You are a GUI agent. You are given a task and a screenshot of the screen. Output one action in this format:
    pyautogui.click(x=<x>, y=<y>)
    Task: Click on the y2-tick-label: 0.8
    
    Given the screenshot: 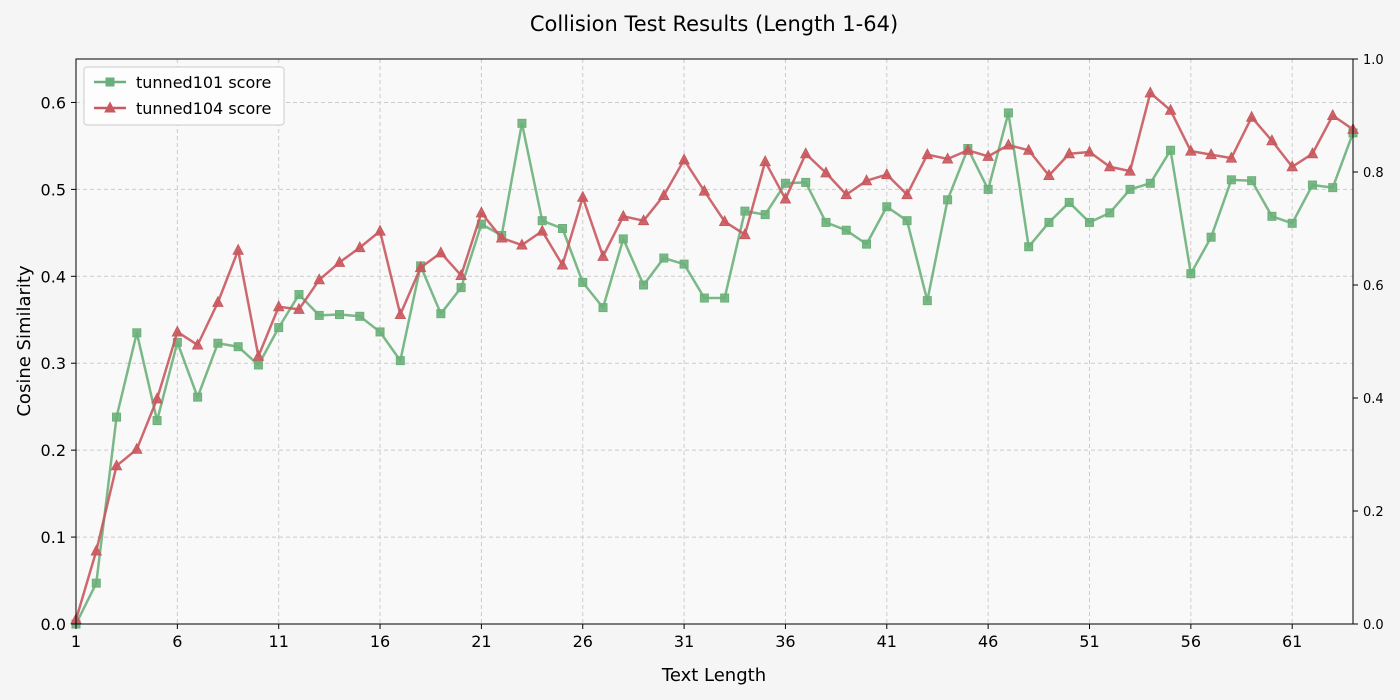 What is the action you would take?
    pyautogui.click(x=1373, y=173)
    